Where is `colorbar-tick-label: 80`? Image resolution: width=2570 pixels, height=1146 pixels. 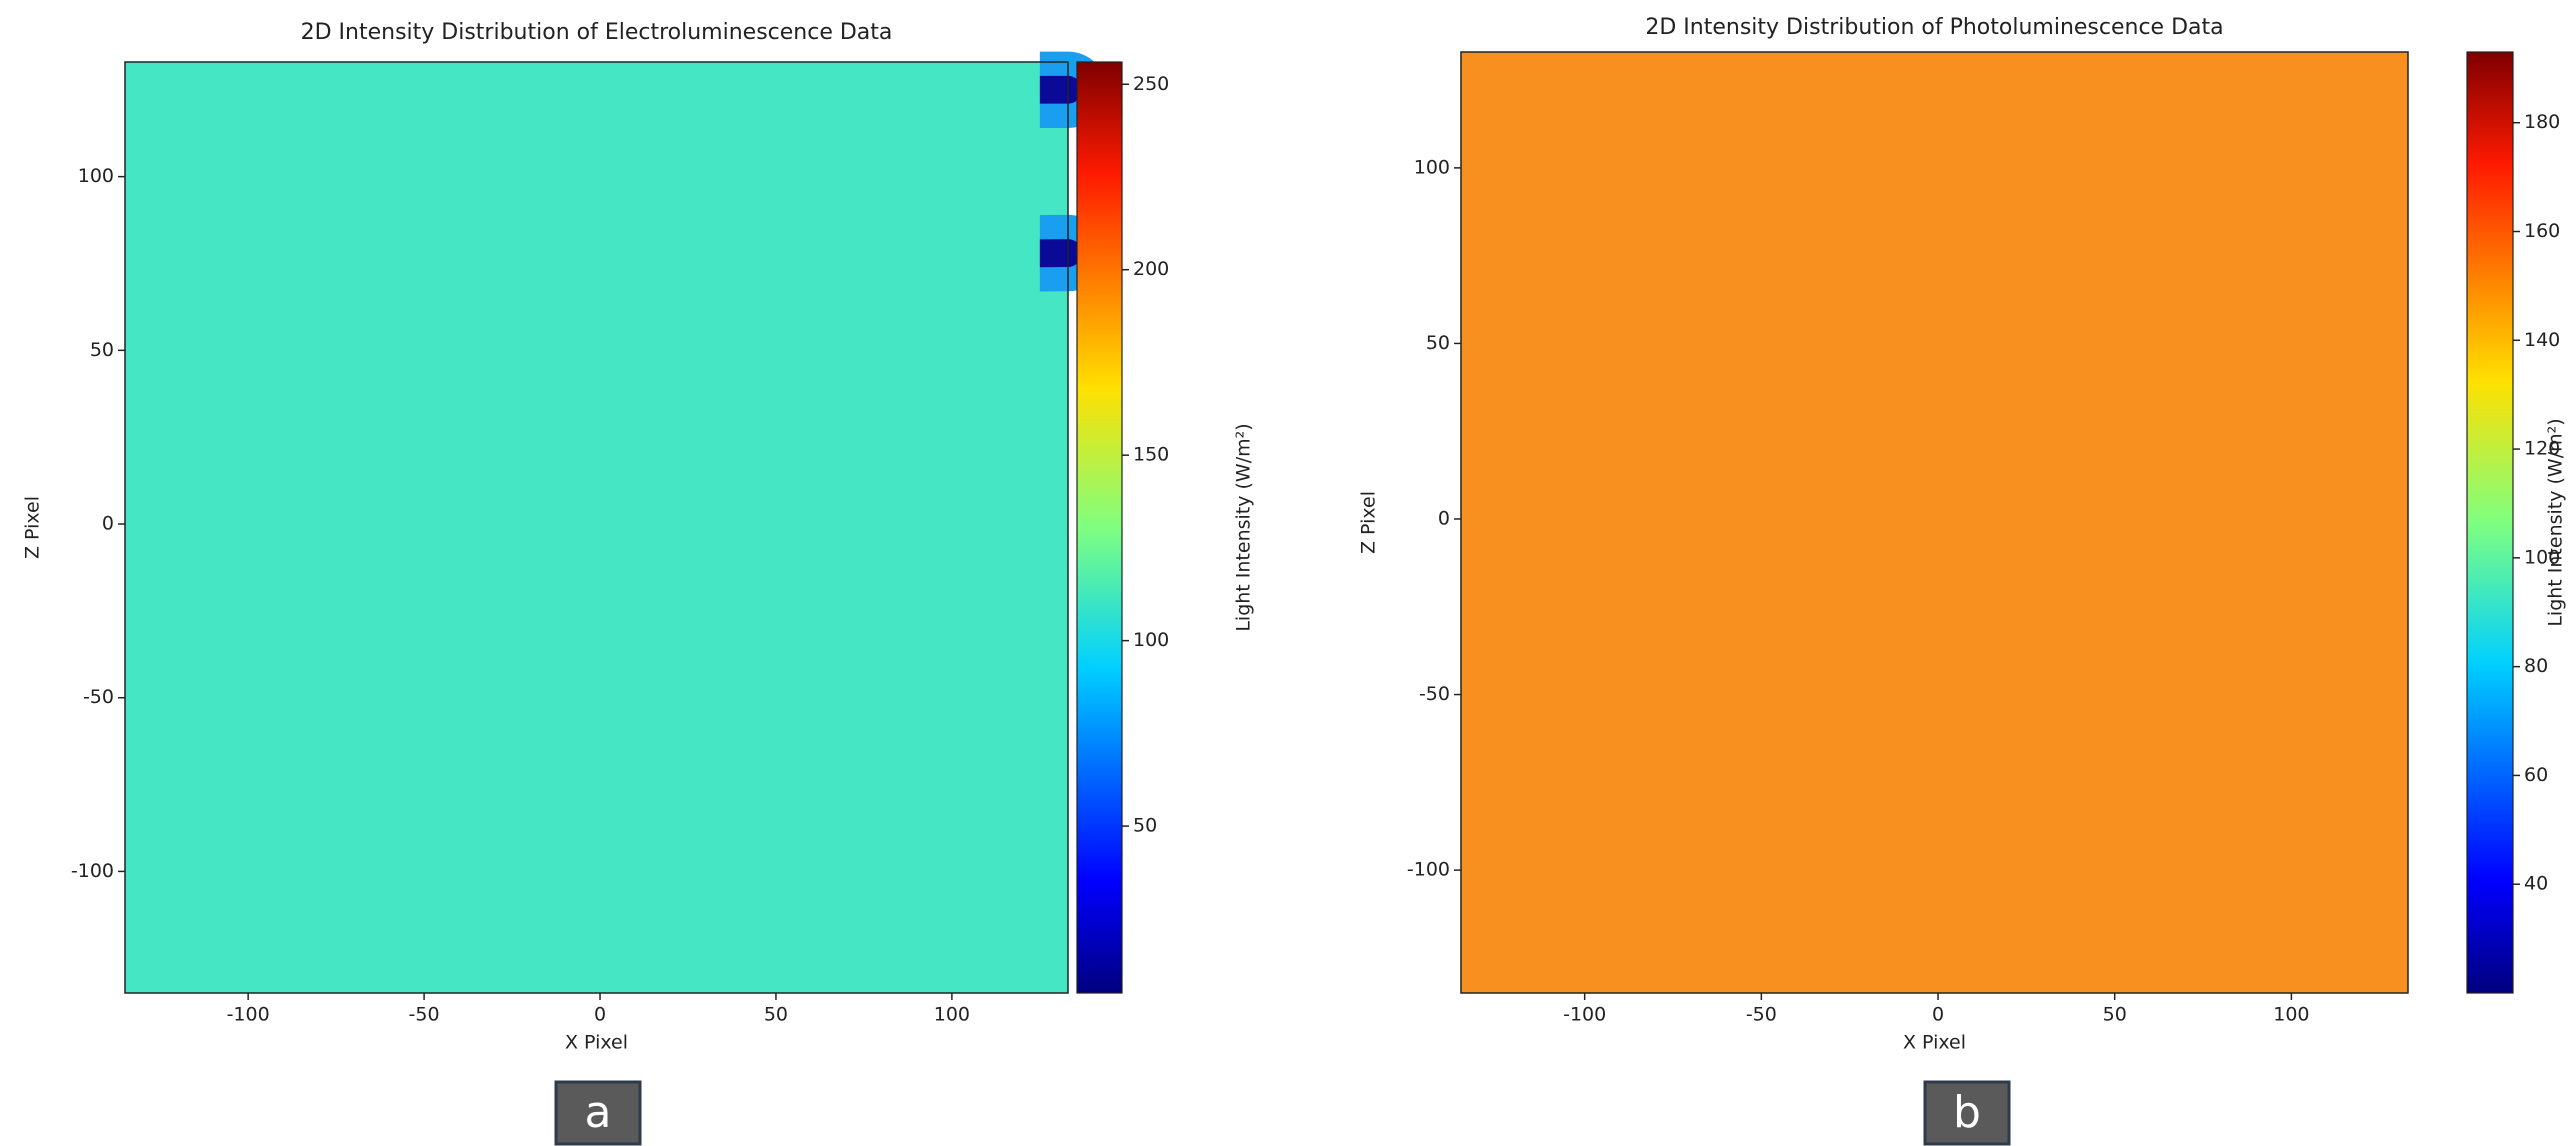 colorbar-tick-label: 80 is located at coordinates (2536, 666).